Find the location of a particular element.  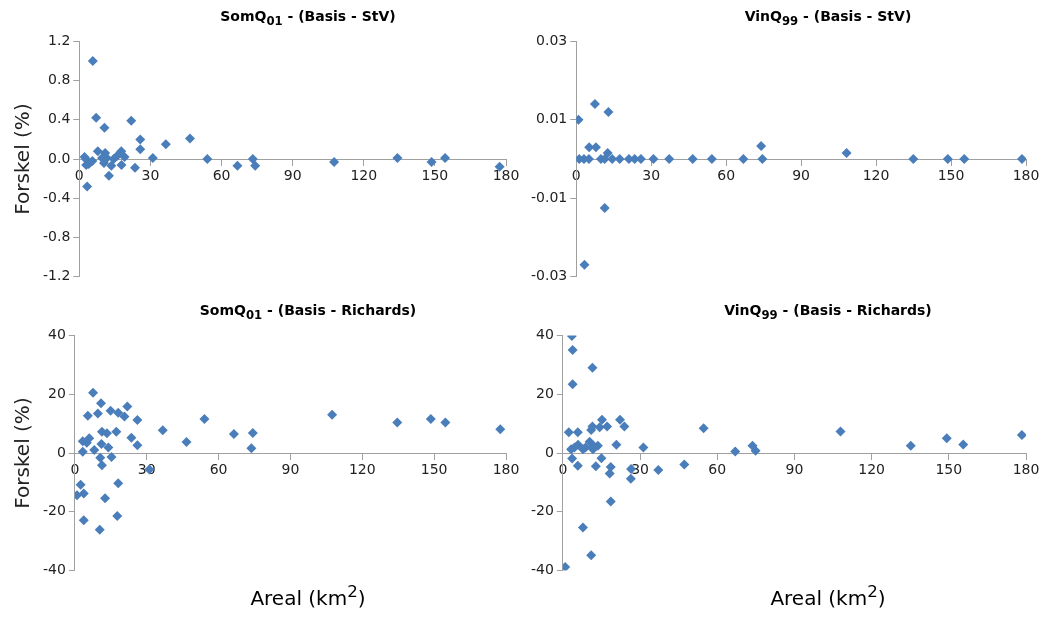

y-tick-label: -0.03 is located at coordinates (549, 275).